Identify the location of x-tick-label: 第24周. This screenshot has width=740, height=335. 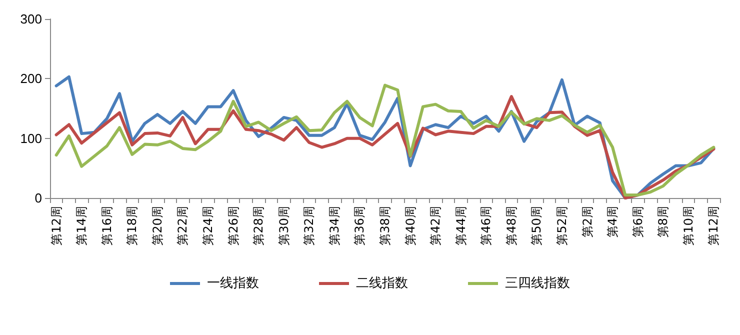
(208, 226).